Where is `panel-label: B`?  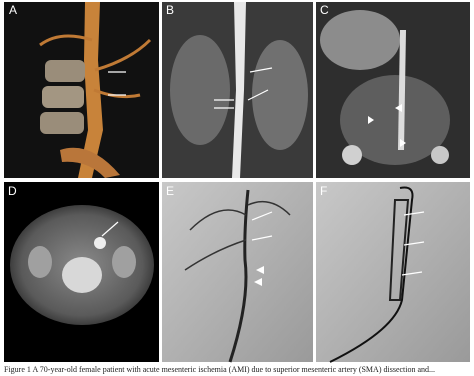 panel-label: B is located at coordinates (170, 10).